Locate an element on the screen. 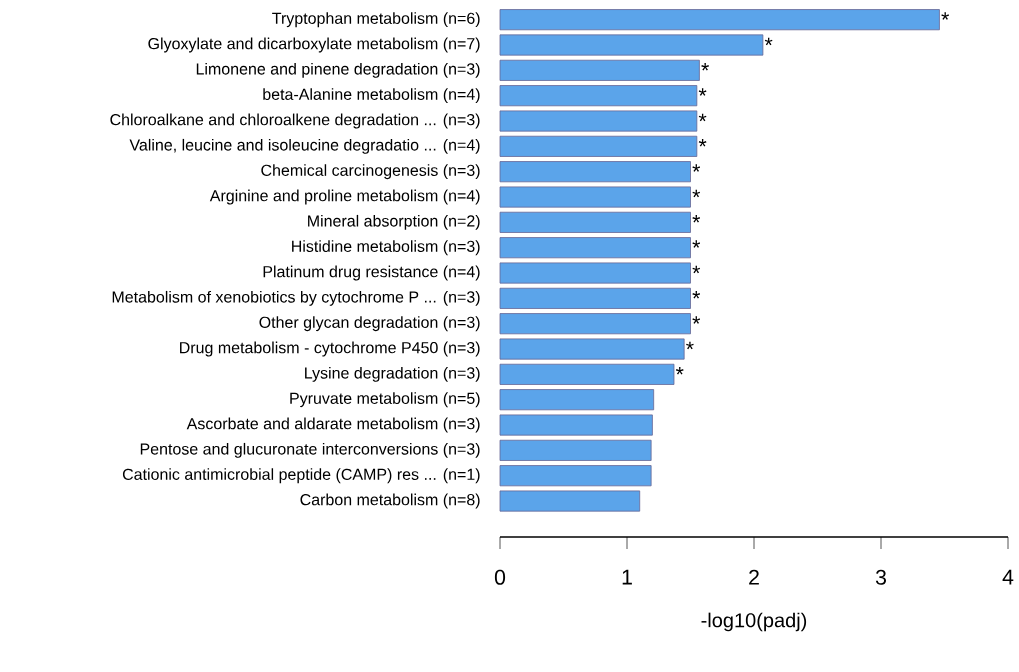 This screenshot has width=1019, height=672. y-tick-label: Ascorbate and aldarate metabolism (n=3) is located at coordinates (333, 425).